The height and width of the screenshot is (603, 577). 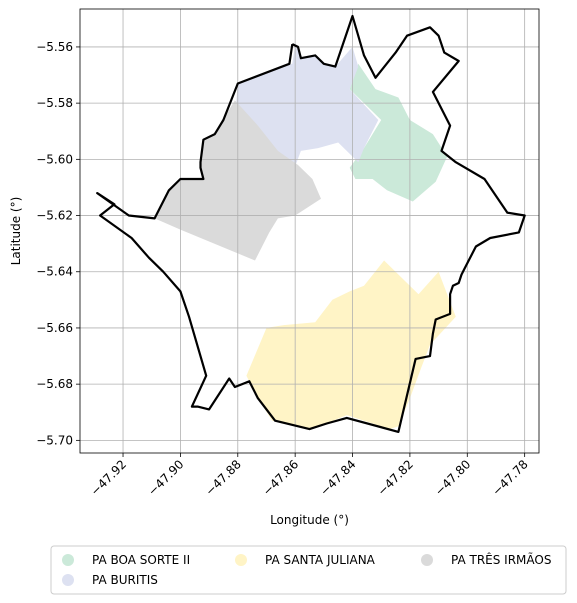 I want to click on y-tick-label: −5.70, so click(x=54, y=440).